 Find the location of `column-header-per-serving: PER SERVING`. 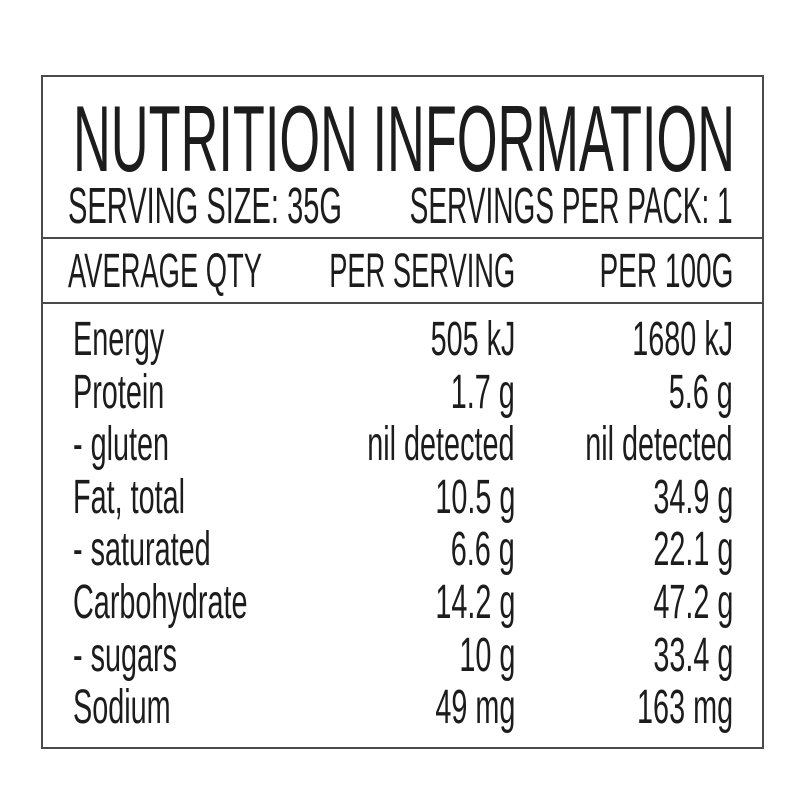

column-header-per-serving: PER SERVING is located at coordinates (422, 271).